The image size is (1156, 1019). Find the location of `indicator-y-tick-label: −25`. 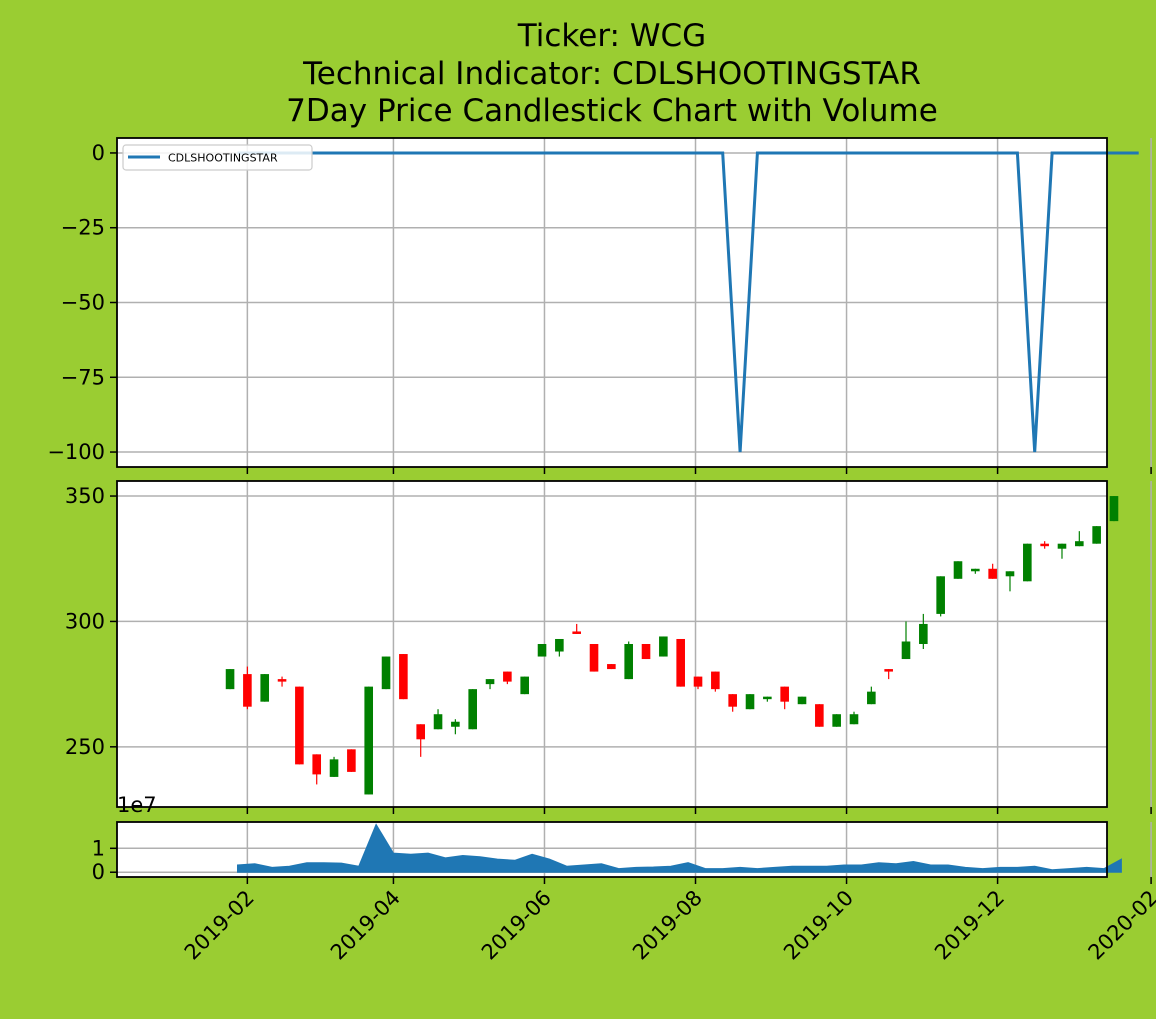

indicator-y-tick-label: −25 is located at coordinates (83, 228).